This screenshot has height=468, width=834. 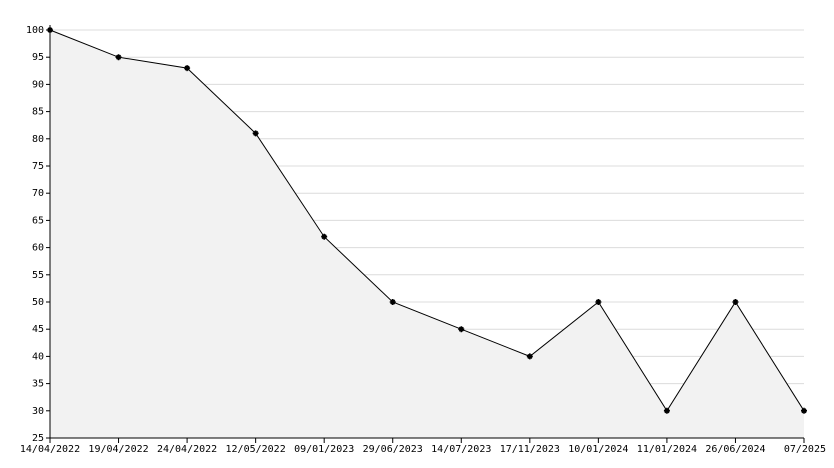 What do you see at coordinates (38, 356) in the screenshot?
I see `y-tick-label: 40` at bounding box center [38, 356].